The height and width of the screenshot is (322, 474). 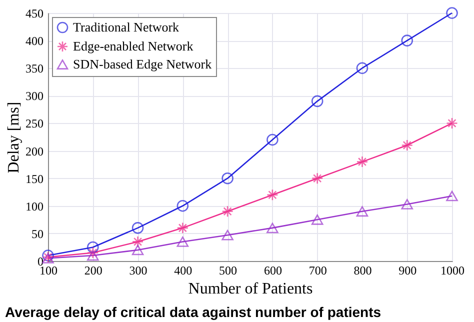 I want to click on x-tick-label: 400, so click(x=183, y=271).